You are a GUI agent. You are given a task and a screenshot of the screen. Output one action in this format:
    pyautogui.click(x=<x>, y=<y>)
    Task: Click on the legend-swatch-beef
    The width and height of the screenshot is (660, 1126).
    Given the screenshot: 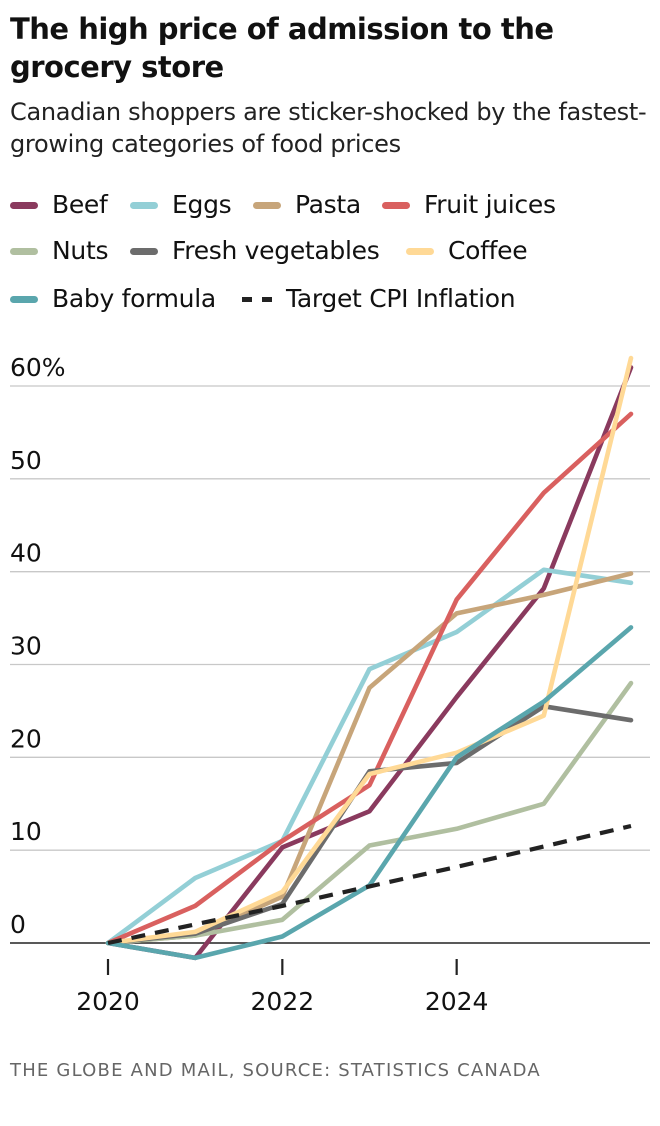 What is the action you would take?
    pyautogui.click(x=24, y=205)
    